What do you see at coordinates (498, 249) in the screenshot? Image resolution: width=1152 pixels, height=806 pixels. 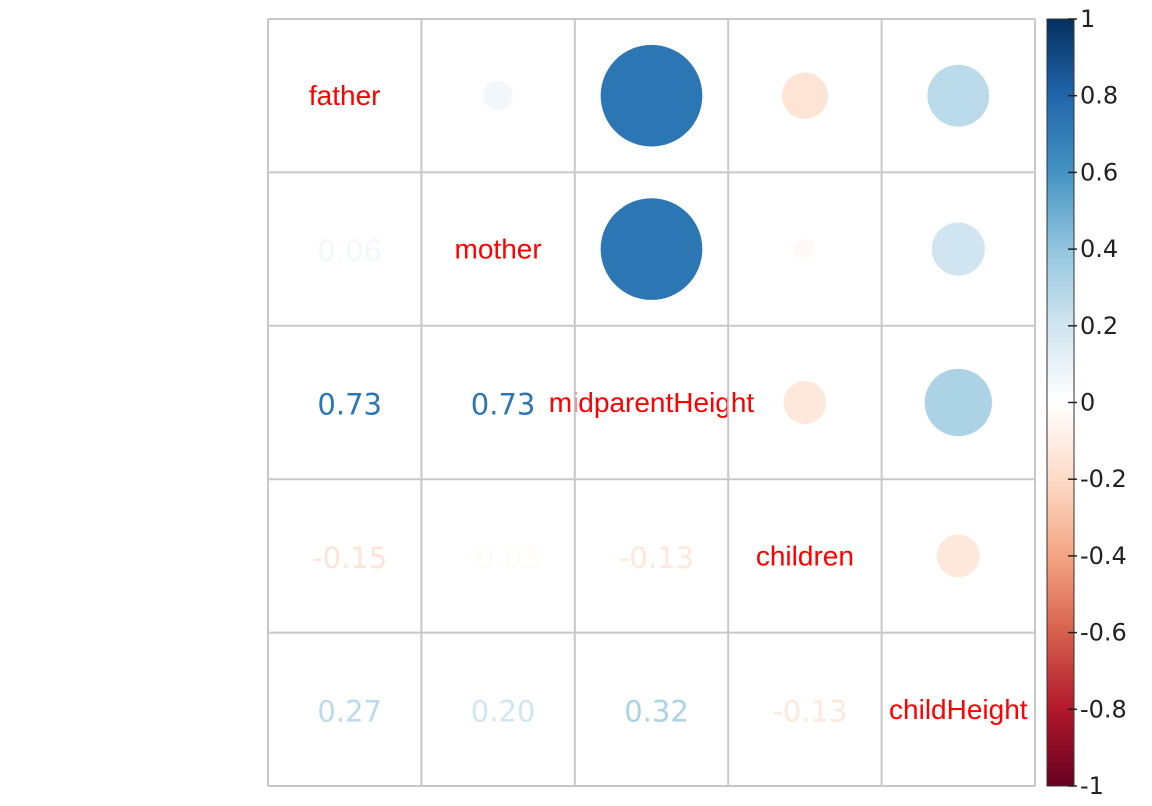 I see `diagonal-label: mother` at bounding box center [498, 249].